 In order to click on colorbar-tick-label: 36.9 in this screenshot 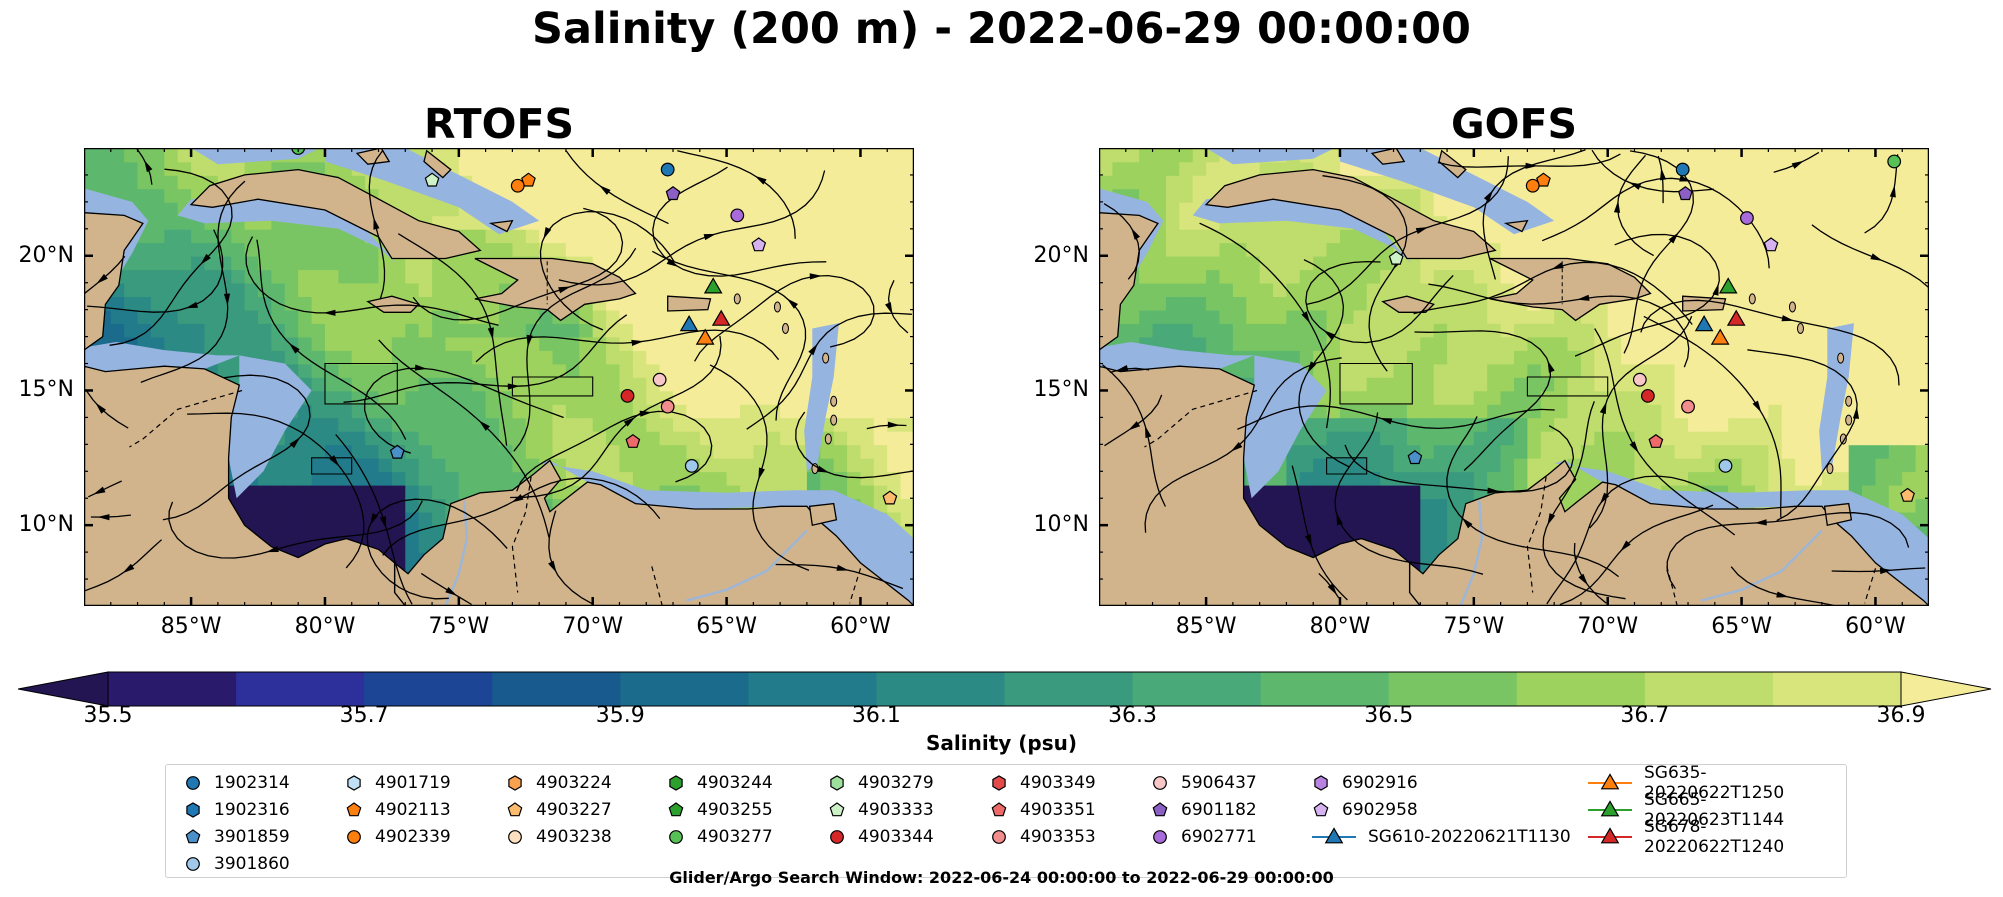, I will do `click(1901, 715)`.